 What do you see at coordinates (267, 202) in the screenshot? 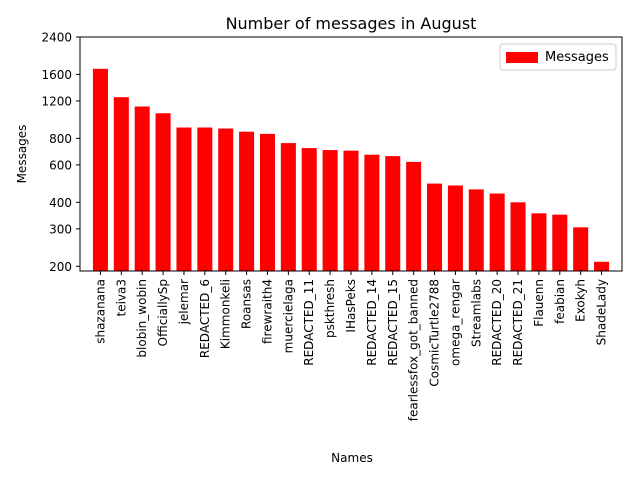
I see `bar-firewraith4` at bounding box center [267, 202].